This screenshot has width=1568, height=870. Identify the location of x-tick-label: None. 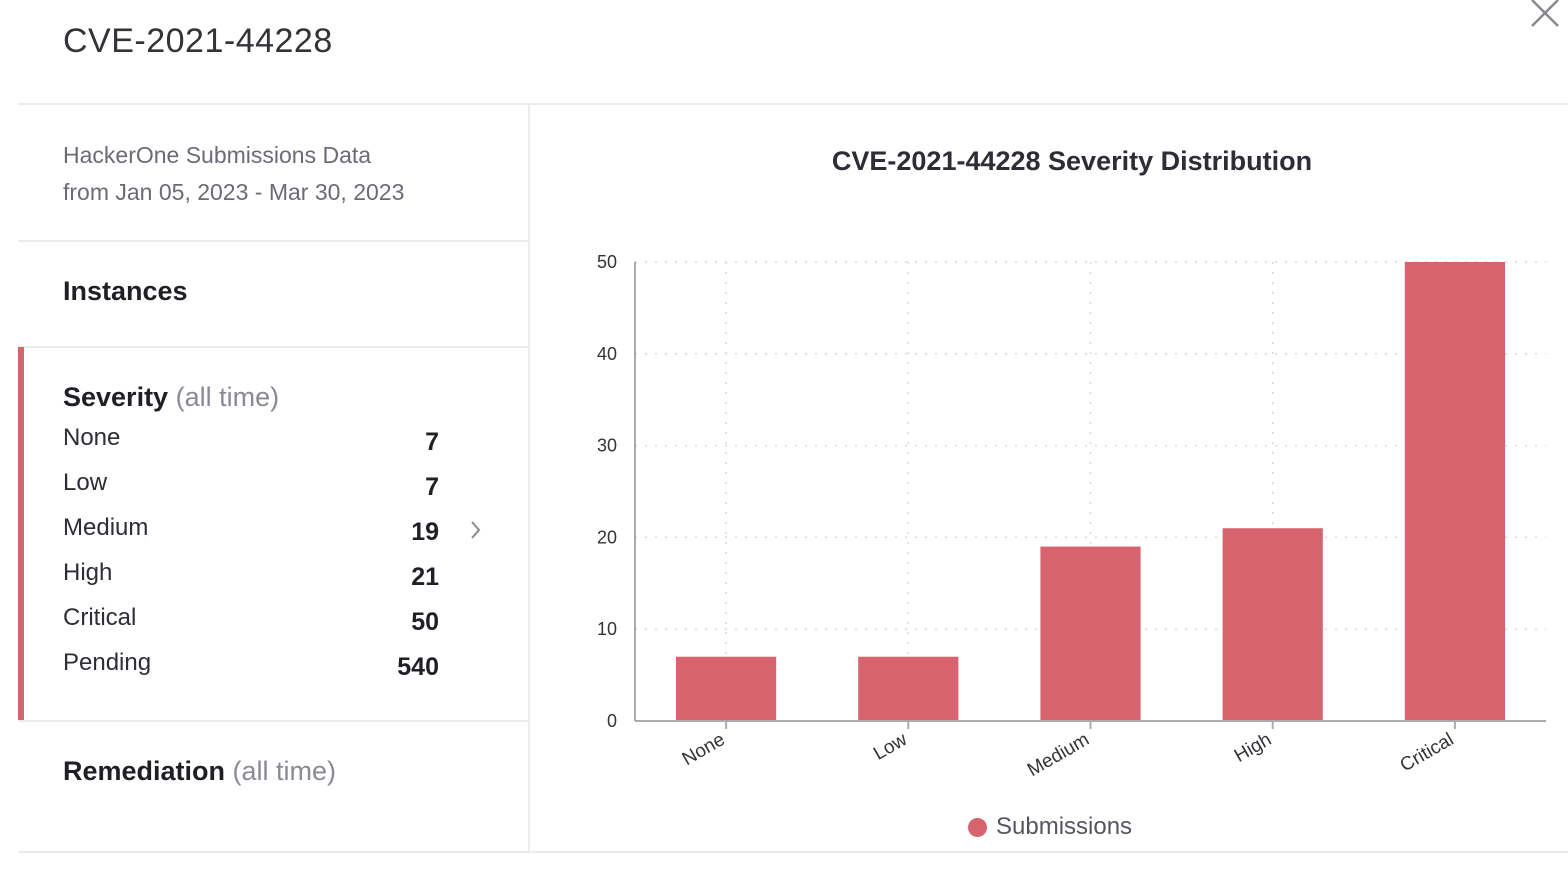
(704, 749).